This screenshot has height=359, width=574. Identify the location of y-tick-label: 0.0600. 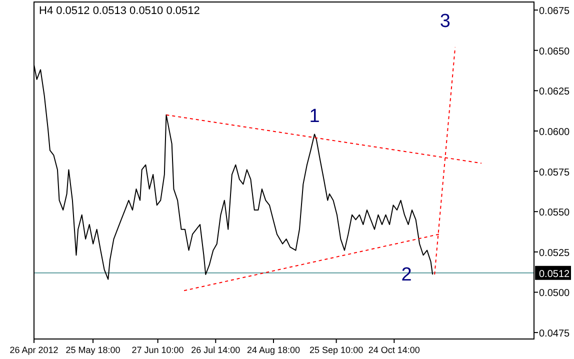
(554, 132).